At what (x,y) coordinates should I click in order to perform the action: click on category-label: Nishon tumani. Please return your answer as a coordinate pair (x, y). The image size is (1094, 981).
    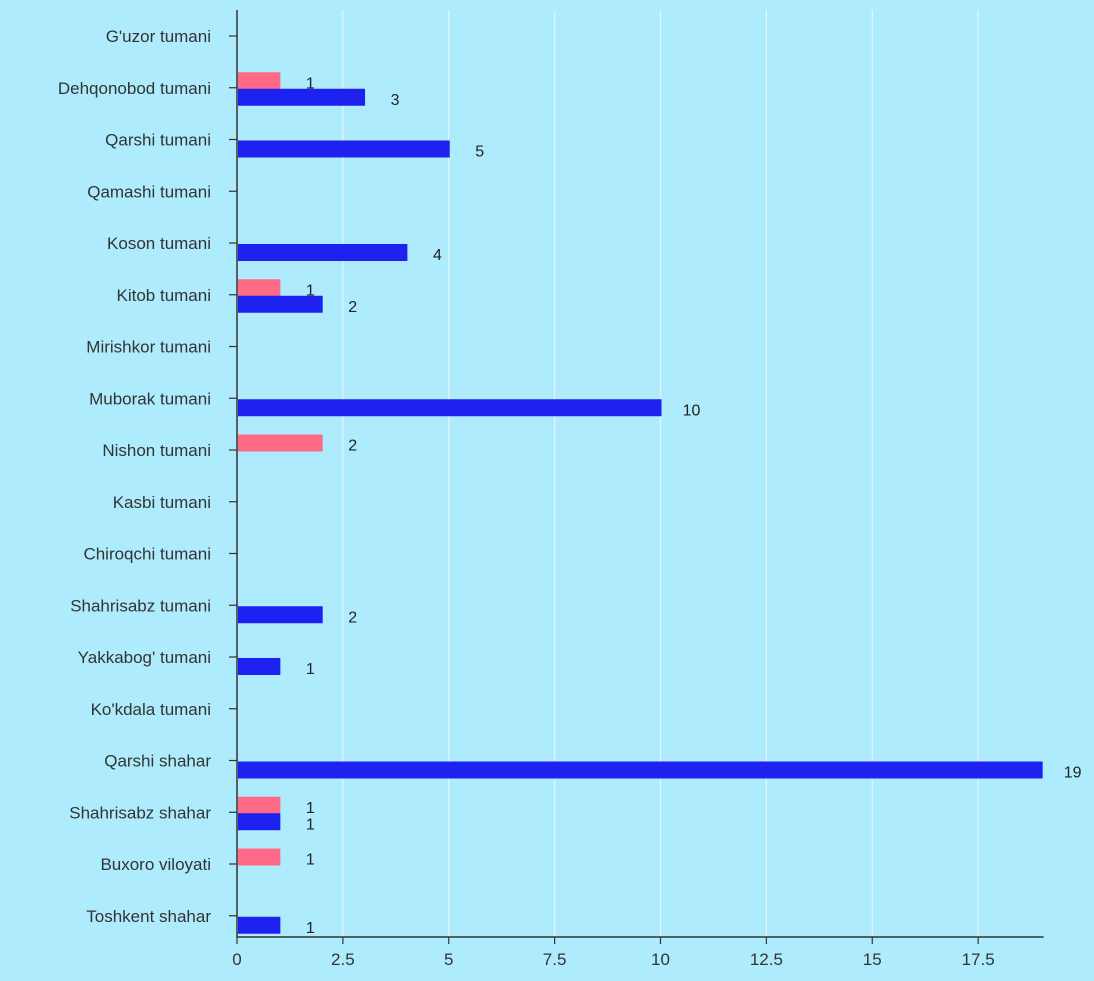
    Looking at the image, I should click on (156, 450).